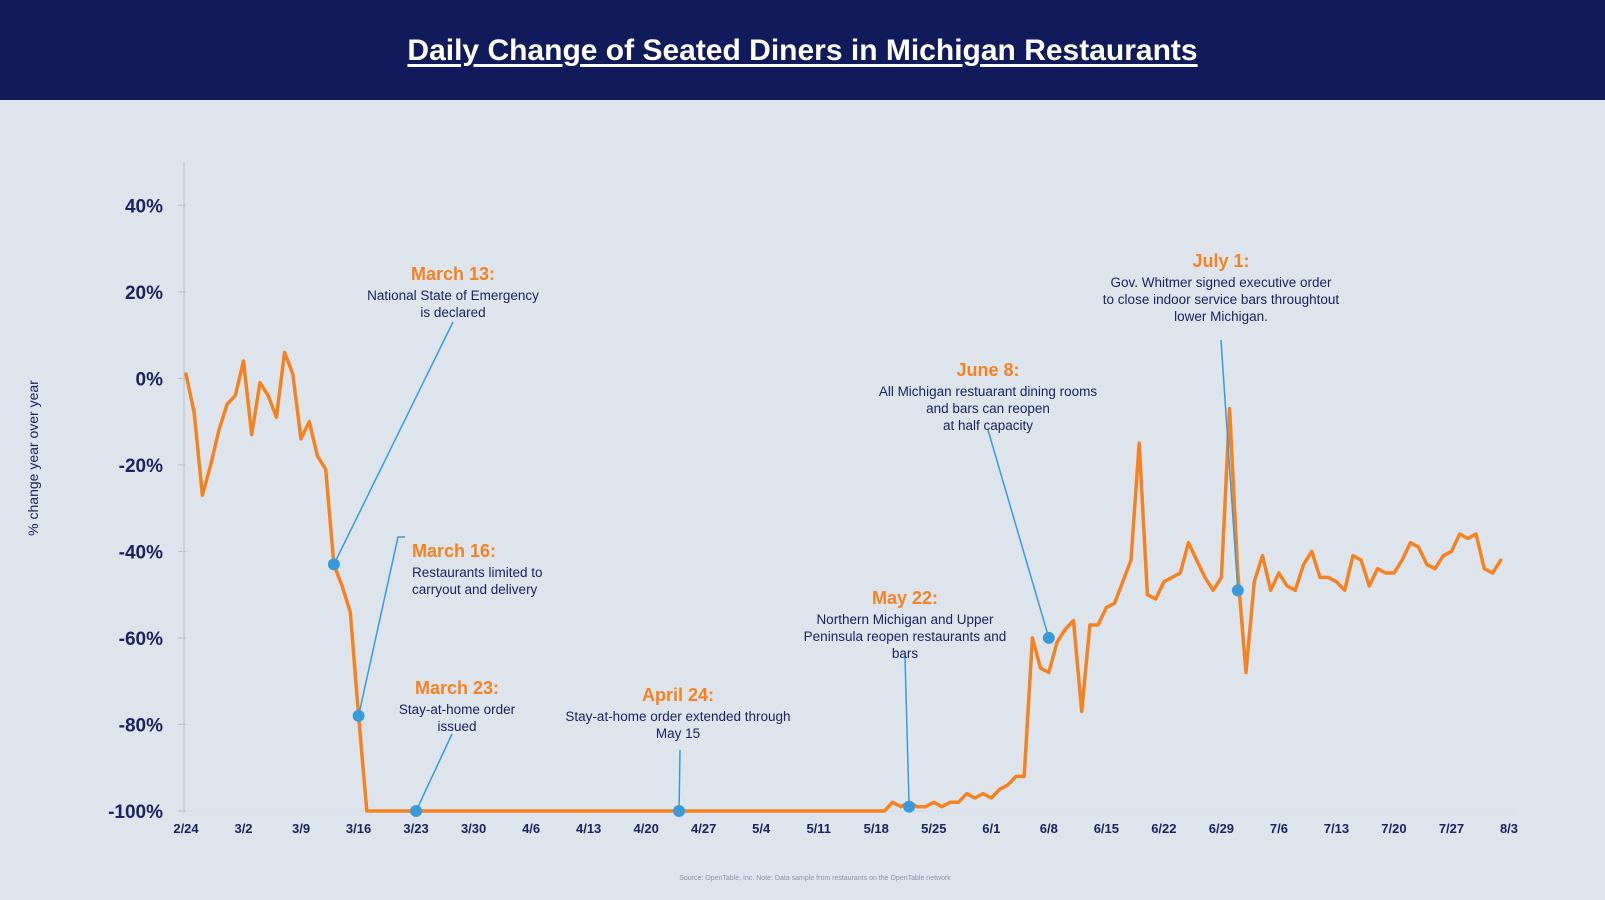 This screenshot has height=900, width=1605. What do you see at coordinates (678, 733) in the screenshot?
I see `annotation-text: May 15` at bounding box center [678, 733].